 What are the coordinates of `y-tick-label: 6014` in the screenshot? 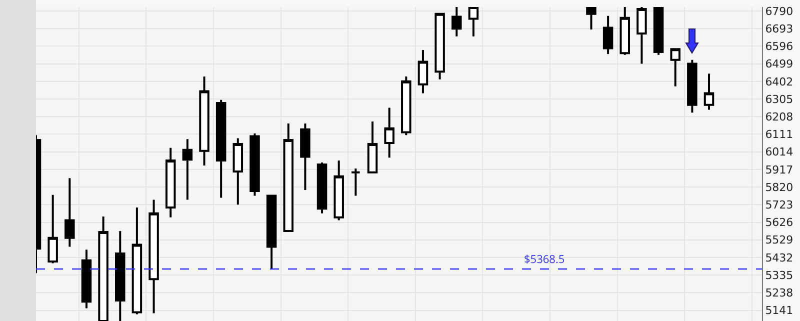 It's located at (779, 152).